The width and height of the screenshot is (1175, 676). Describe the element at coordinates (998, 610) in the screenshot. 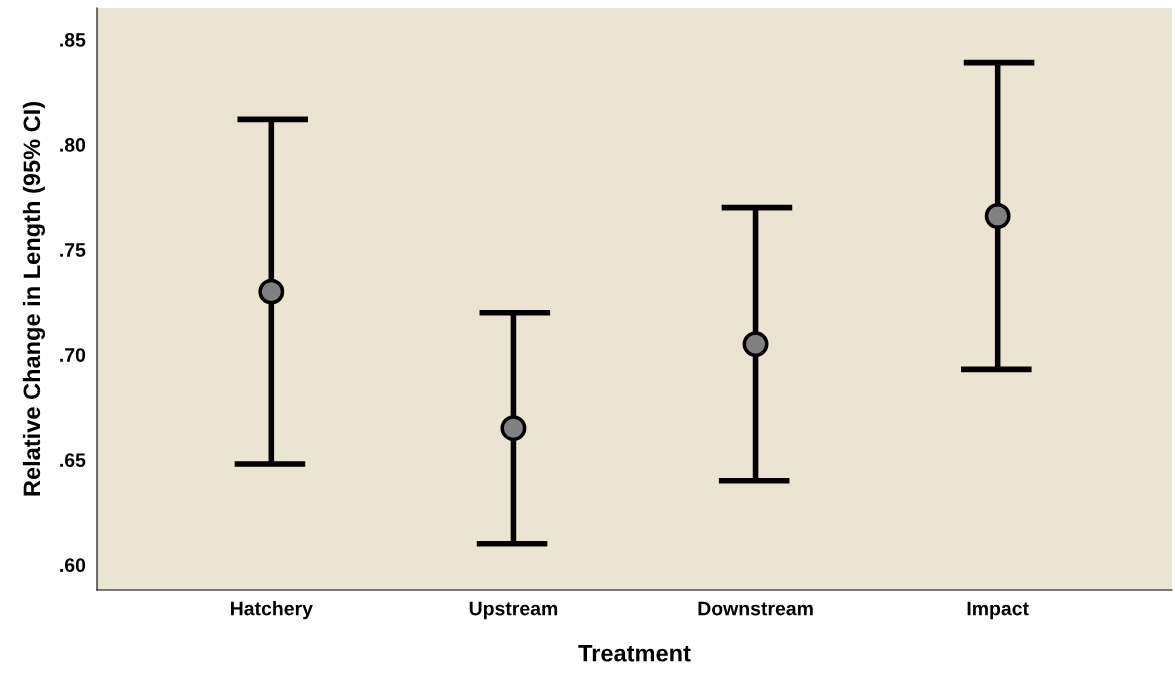

I see `x-tick-label: Impact` at that location.